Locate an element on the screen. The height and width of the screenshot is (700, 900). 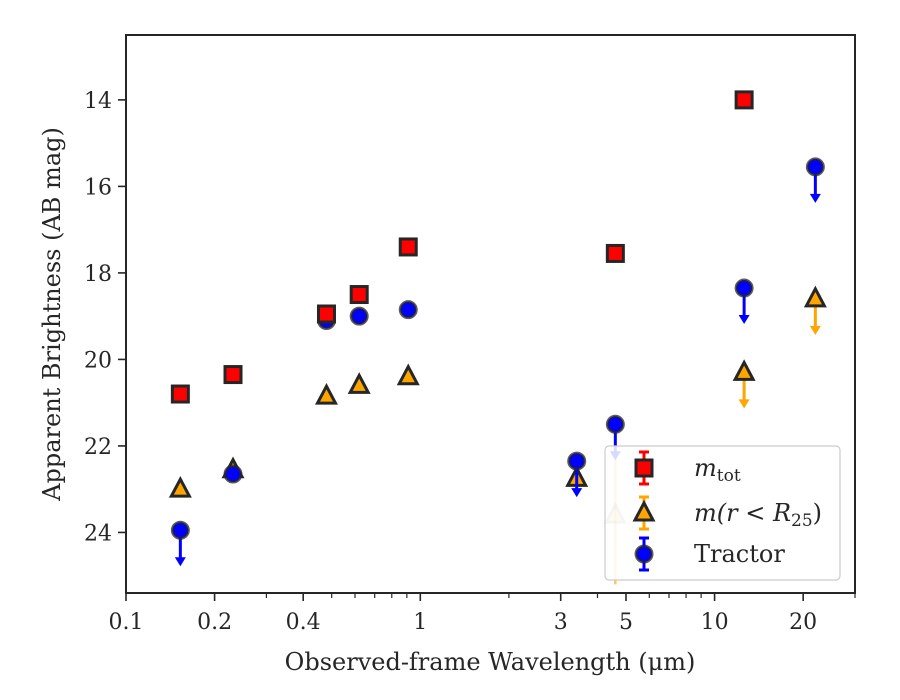
legend-box is located at coordinates (722, 513).